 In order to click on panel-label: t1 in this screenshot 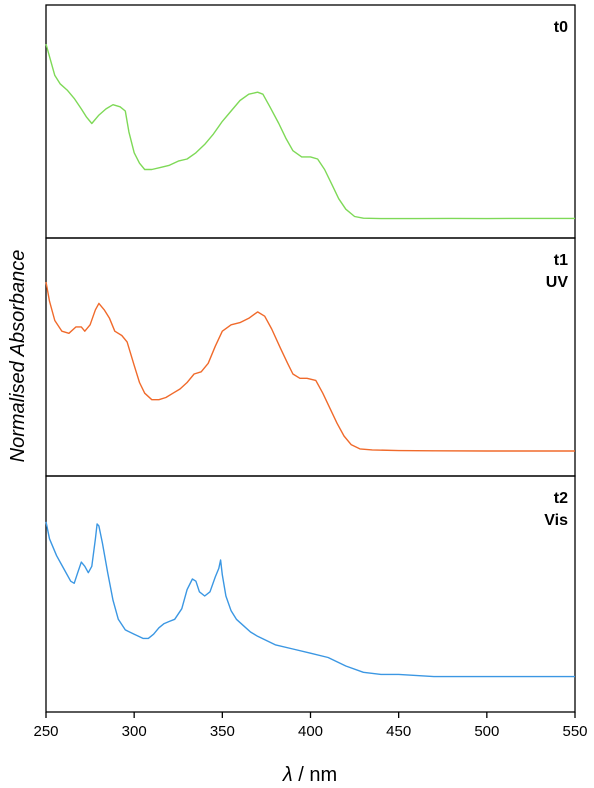, I will do `click(561, 260)`.